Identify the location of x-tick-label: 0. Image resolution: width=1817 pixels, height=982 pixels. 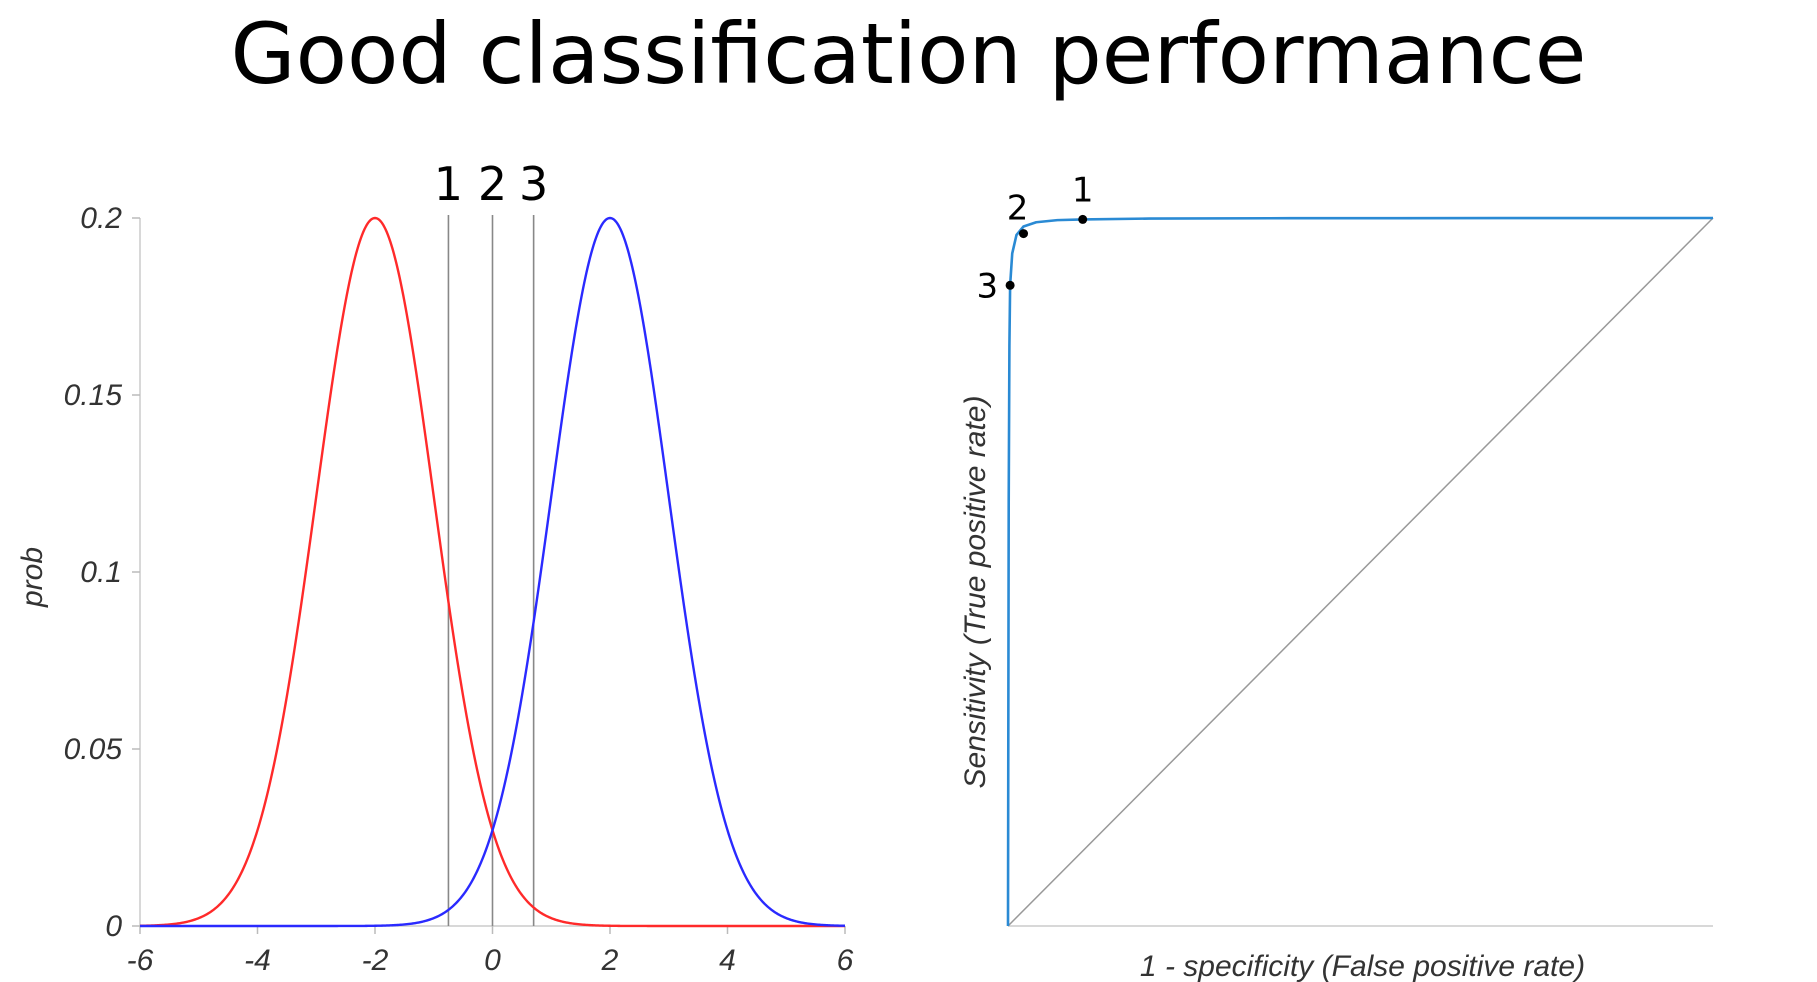
(492, 960).